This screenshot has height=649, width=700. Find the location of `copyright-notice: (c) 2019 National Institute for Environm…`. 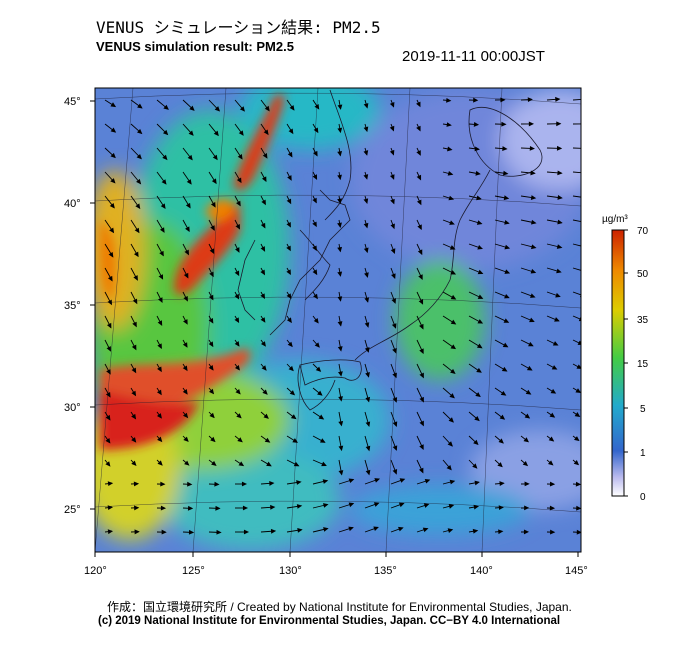

copyright-notice: (c) 2019 National Institute for Environm… is located at coordinates (329, 621).